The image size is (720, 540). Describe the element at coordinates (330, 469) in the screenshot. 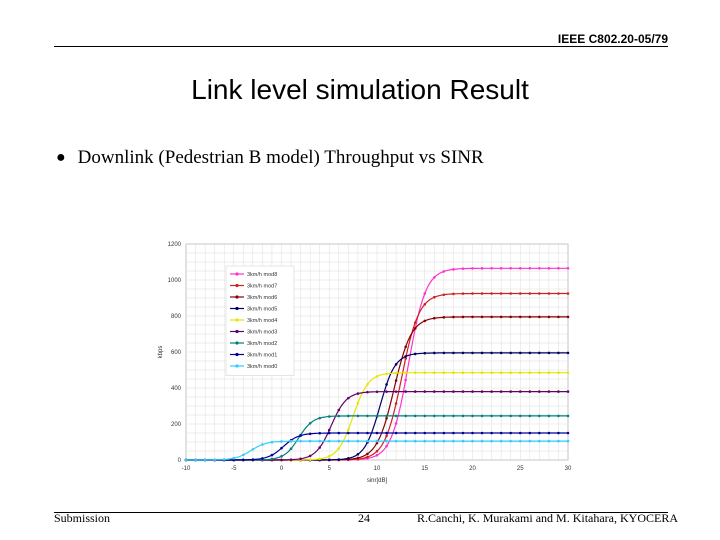

I see `x-tick-label: 5` at that location.